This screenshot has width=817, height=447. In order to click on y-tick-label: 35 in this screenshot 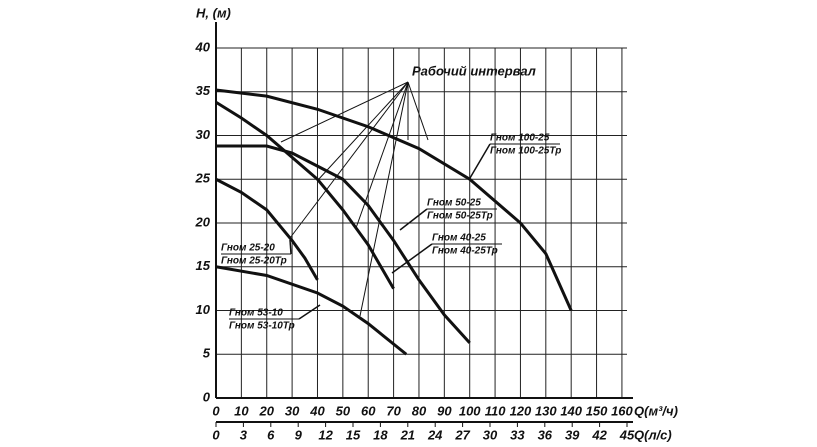, I will do `click(203, 90)`.